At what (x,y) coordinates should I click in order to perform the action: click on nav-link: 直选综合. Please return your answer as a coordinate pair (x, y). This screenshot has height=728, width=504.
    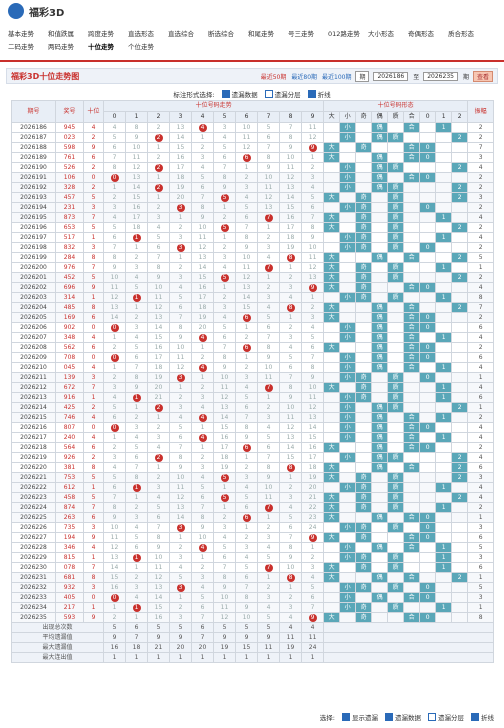
    Looking at the image, I should click on (181, 33).